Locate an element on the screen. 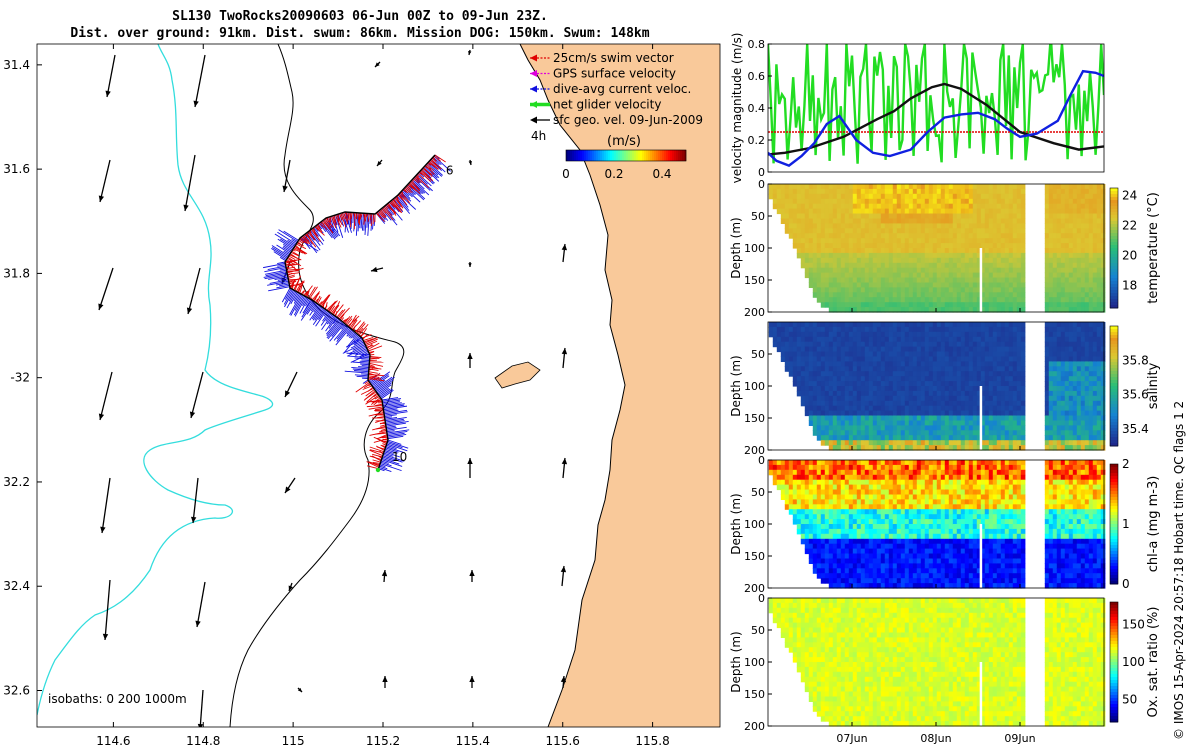 This screenshot has height=750, width=1200. oxygen-cells is located at coordinates (937, 662).